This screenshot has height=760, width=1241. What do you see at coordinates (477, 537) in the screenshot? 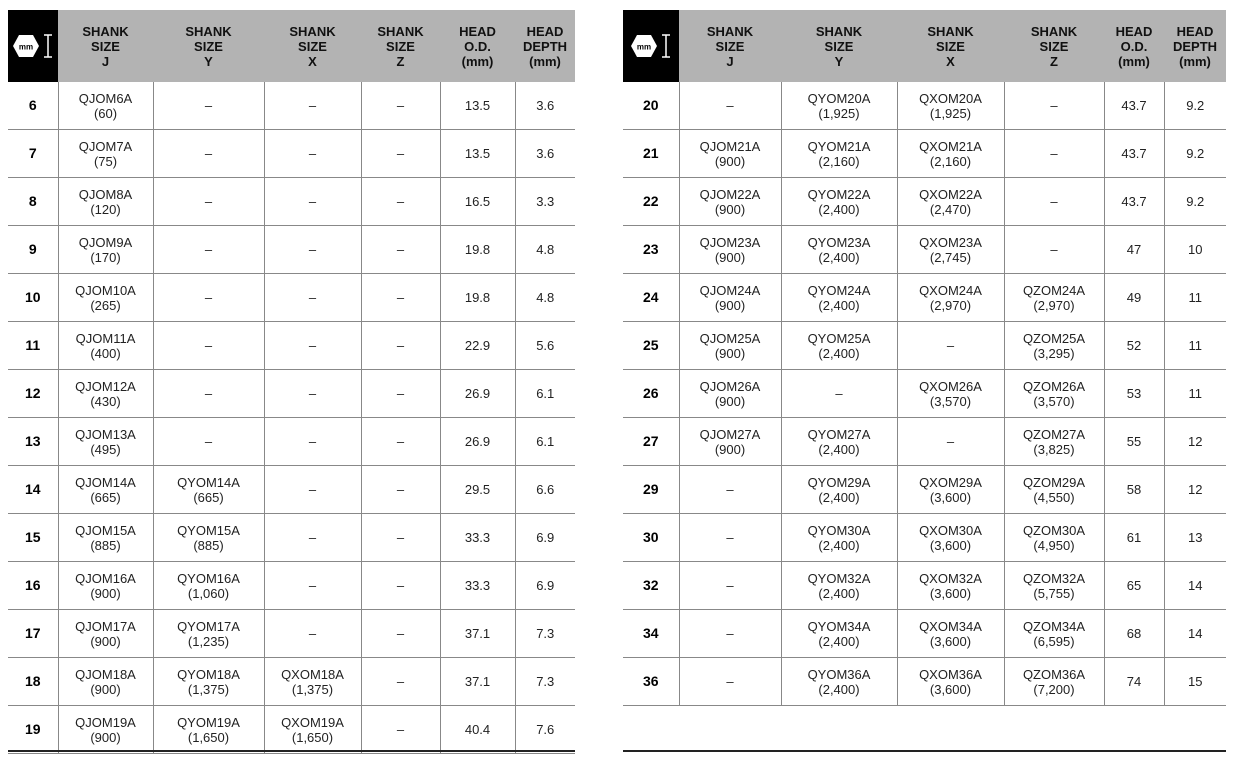
I see `head-od-cell: 33.3` at bounding box center [477, 537].